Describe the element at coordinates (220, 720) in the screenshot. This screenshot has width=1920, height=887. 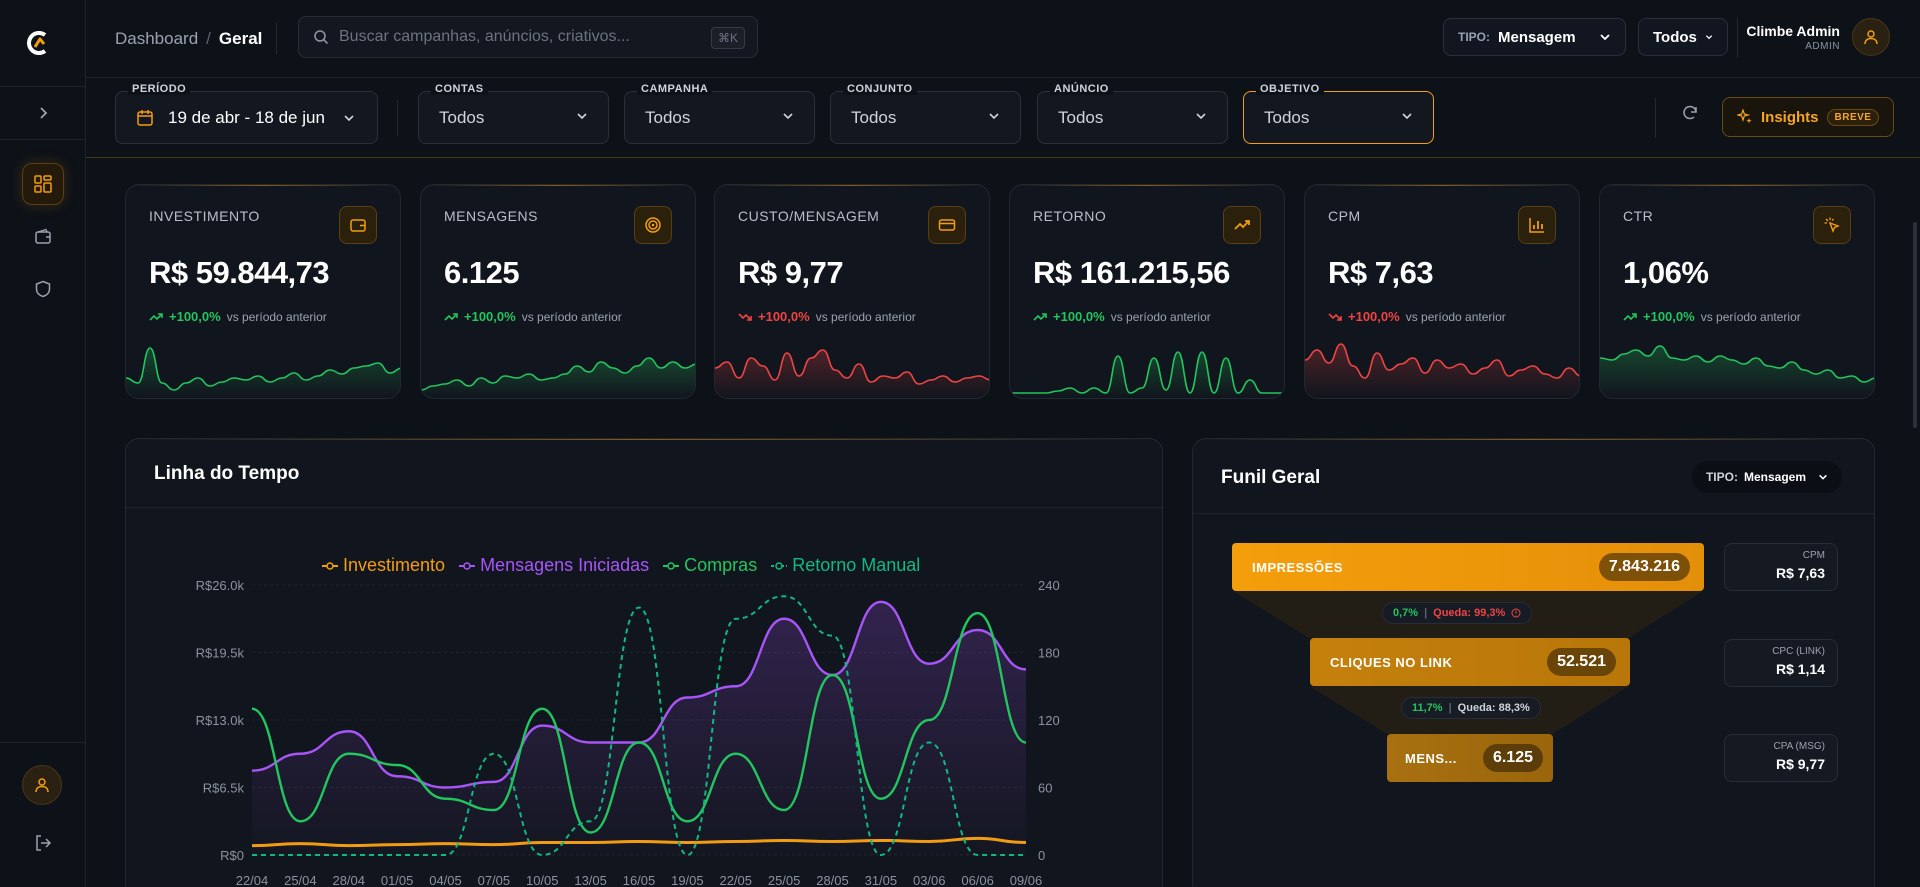
I see `y-axis-left-tick: R$13.0k` at that location.